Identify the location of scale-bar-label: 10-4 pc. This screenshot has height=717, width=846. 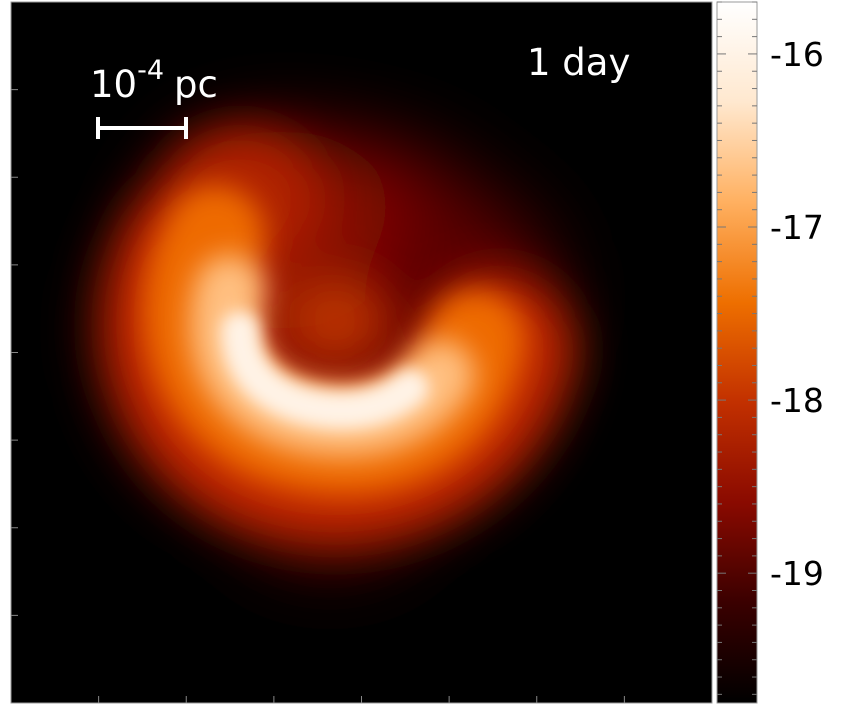
(154, 80).